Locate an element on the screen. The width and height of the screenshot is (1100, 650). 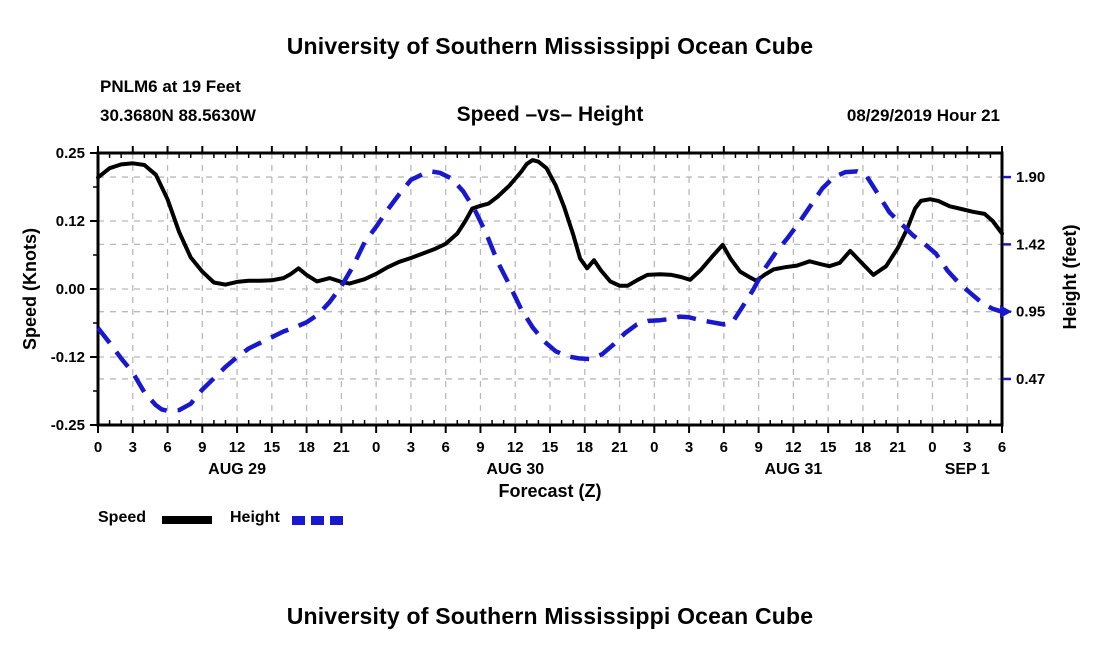
y-right-tick-label: 0.47 is located at coordinates (1030, 379).